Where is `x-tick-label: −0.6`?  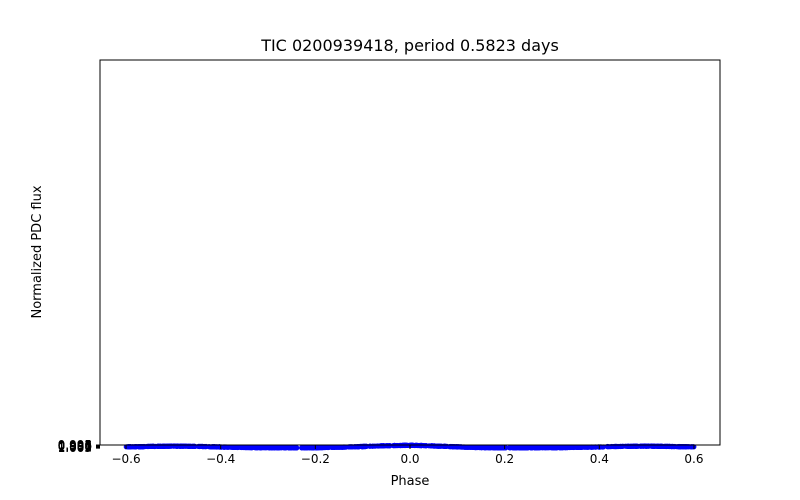
x-tick-label: −0.6 is located at coordinates (125, 459).